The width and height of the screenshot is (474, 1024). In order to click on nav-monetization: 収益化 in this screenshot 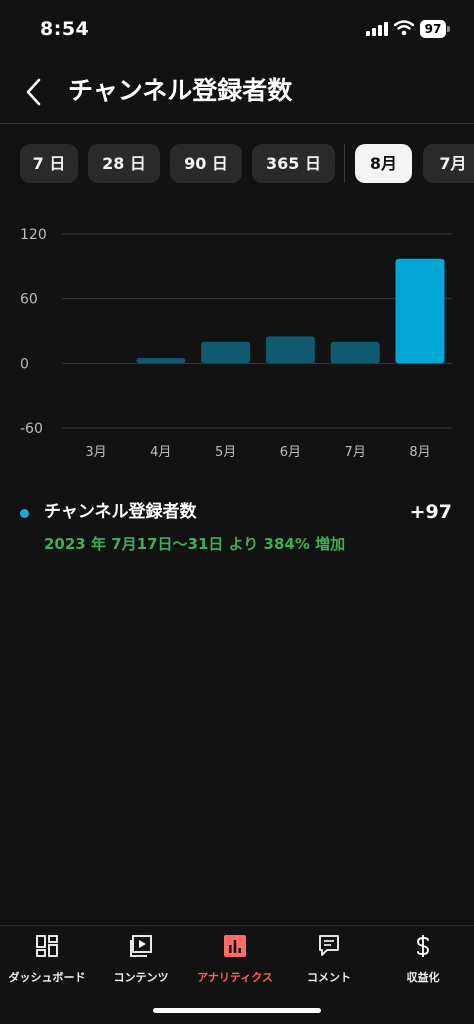, I will do `click(423, 962)`.